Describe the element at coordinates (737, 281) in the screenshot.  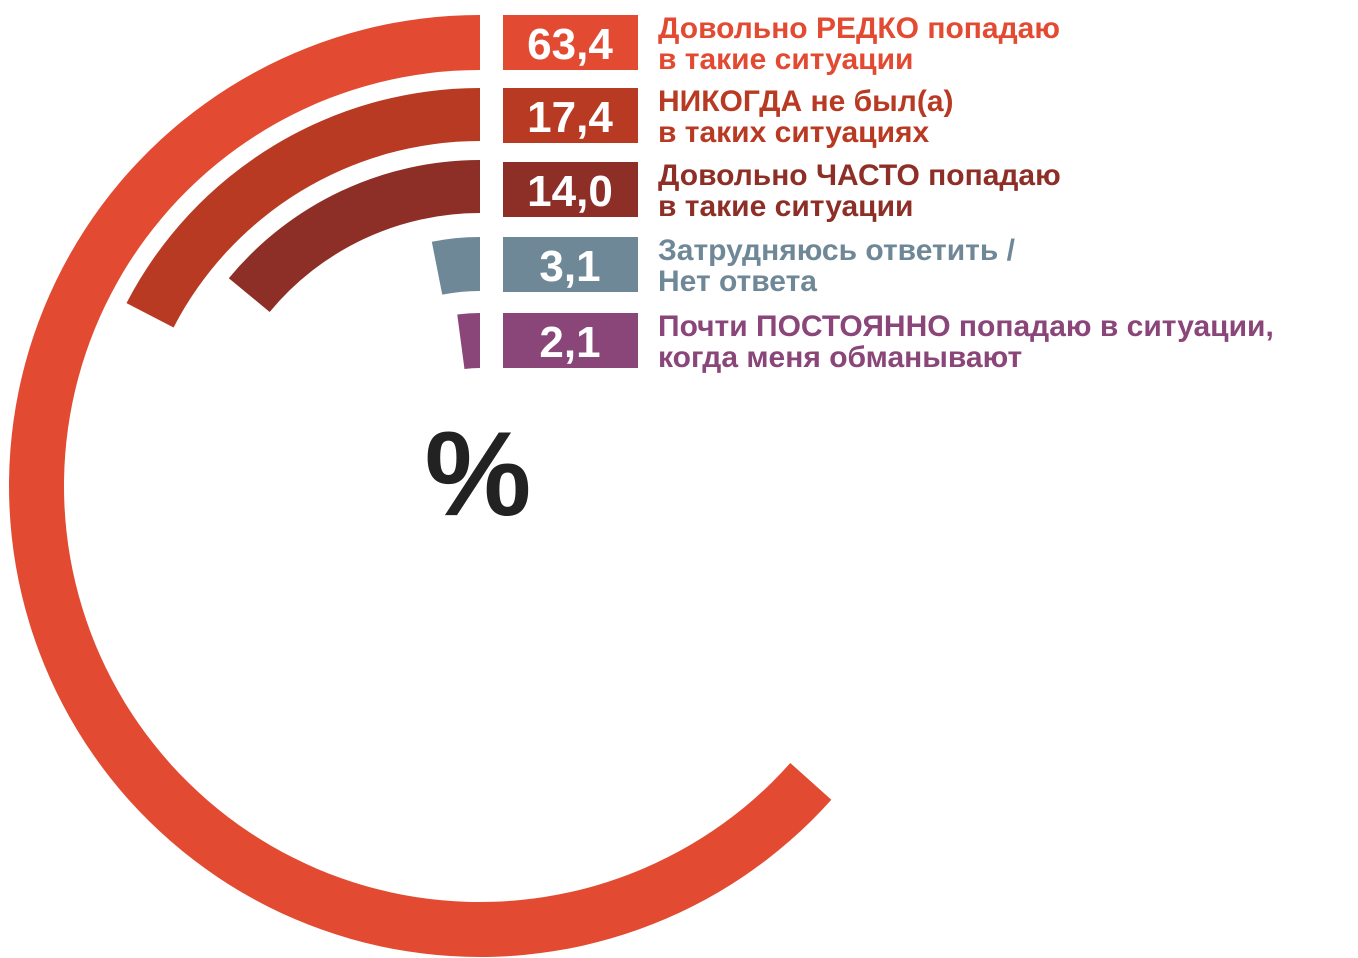
I see `category-label: Нет ответа` at that location.